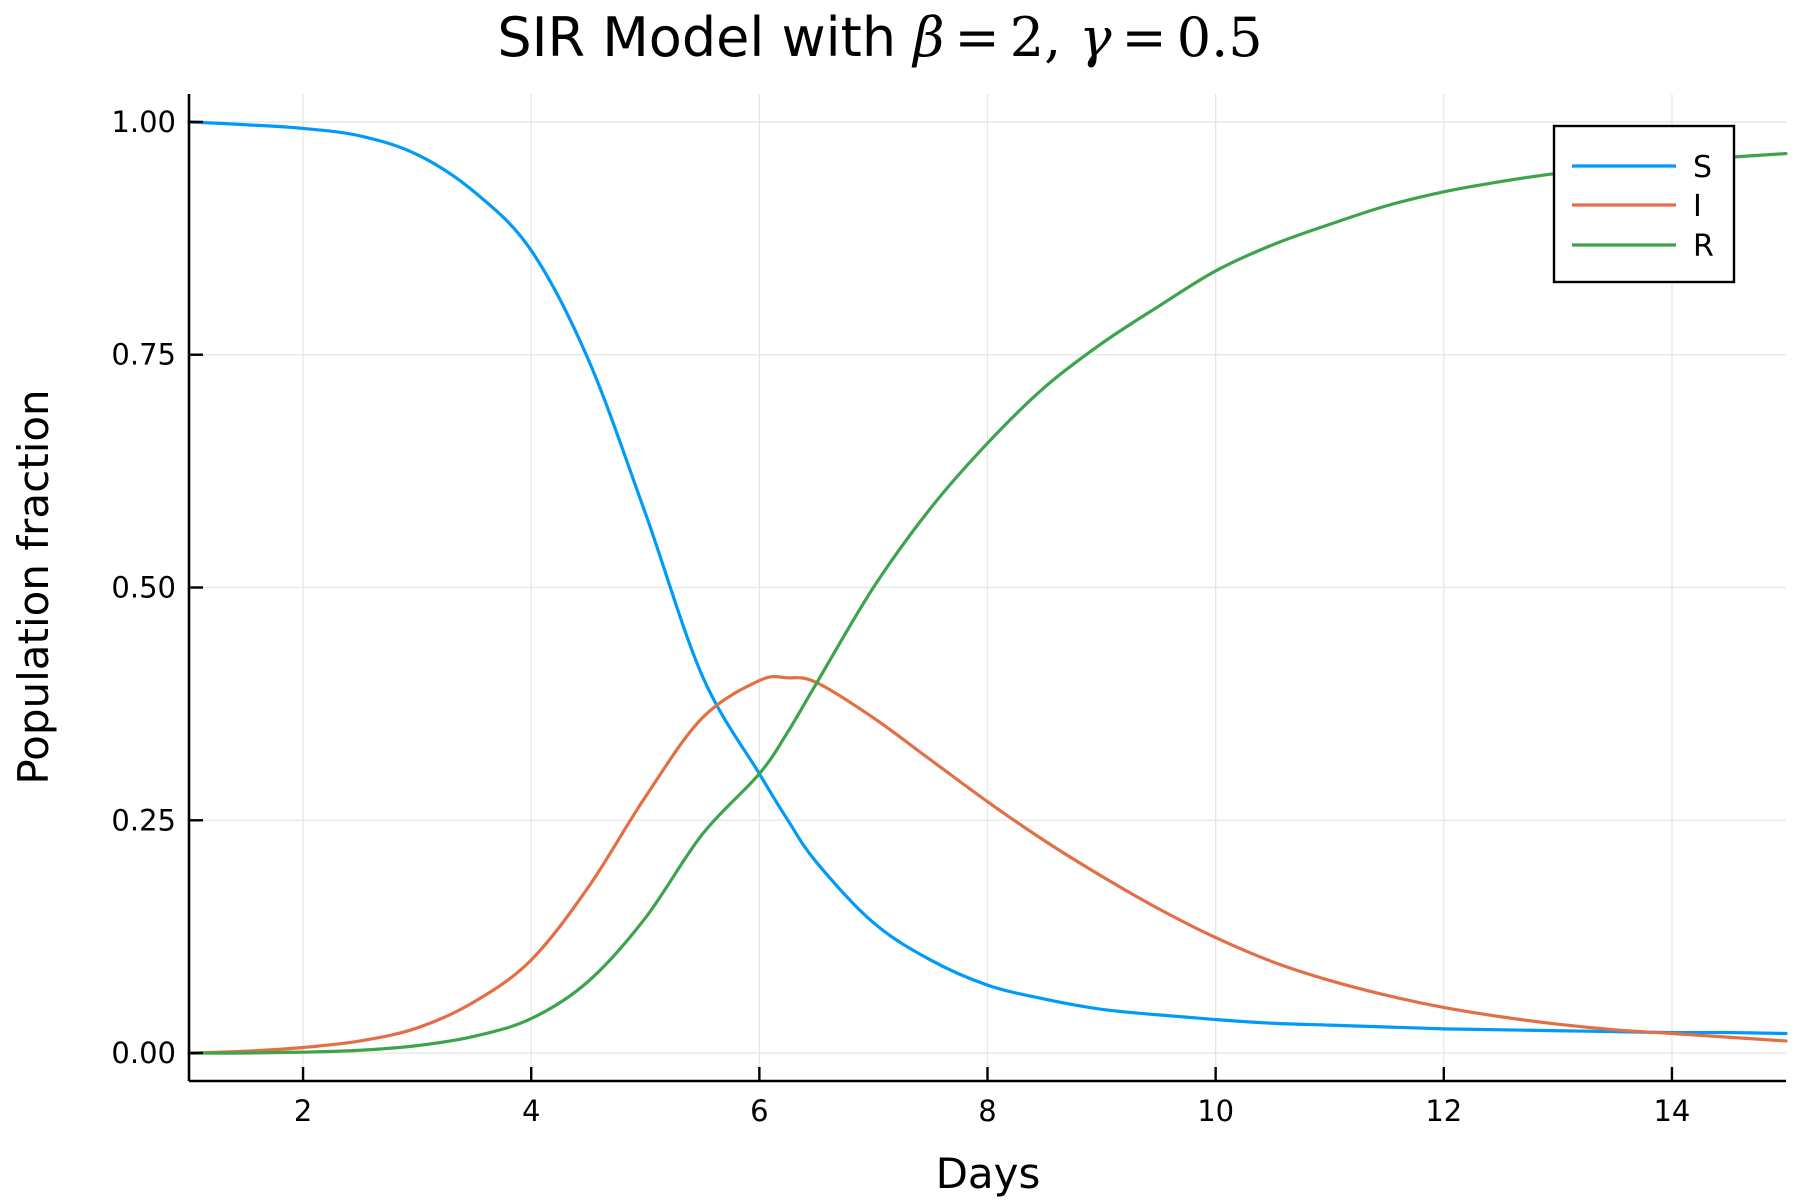  I want to click on chart-title-gamma-value: 0.5, so click(1220, 37).